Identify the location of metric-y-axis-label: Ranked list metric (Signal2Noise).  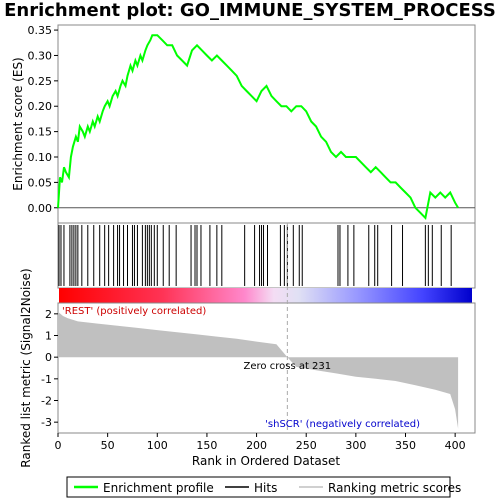
(26, 367).